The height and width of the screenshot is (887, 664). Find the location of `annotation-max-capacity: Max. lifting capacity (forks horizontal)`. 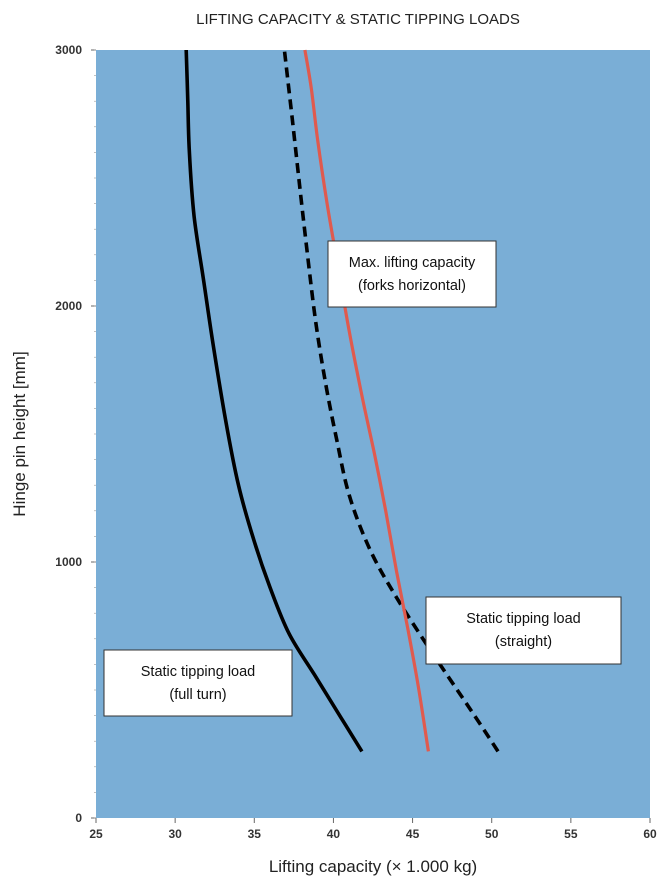

annotation-max-capacity: Max. lifting capacity (forks horizontal) is located at coordinates (412, 274).